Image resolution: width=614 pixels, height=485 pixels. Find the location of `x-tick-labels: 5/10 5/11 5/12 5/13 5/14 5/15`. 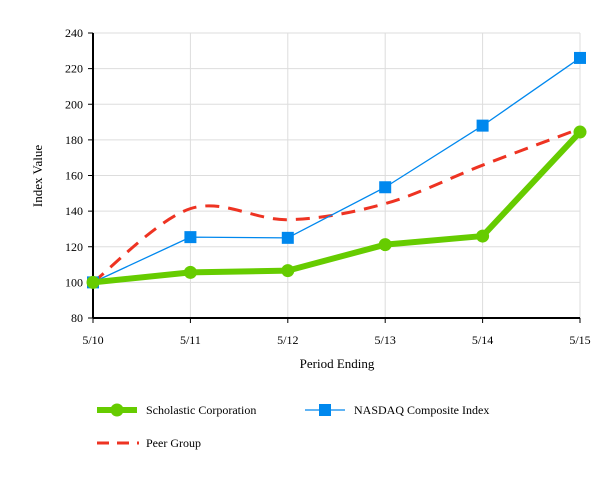

x-tick-labels: 5/10 5/11 5/12 5/13 5/14 5/15 is located at coordinates (336, 340).